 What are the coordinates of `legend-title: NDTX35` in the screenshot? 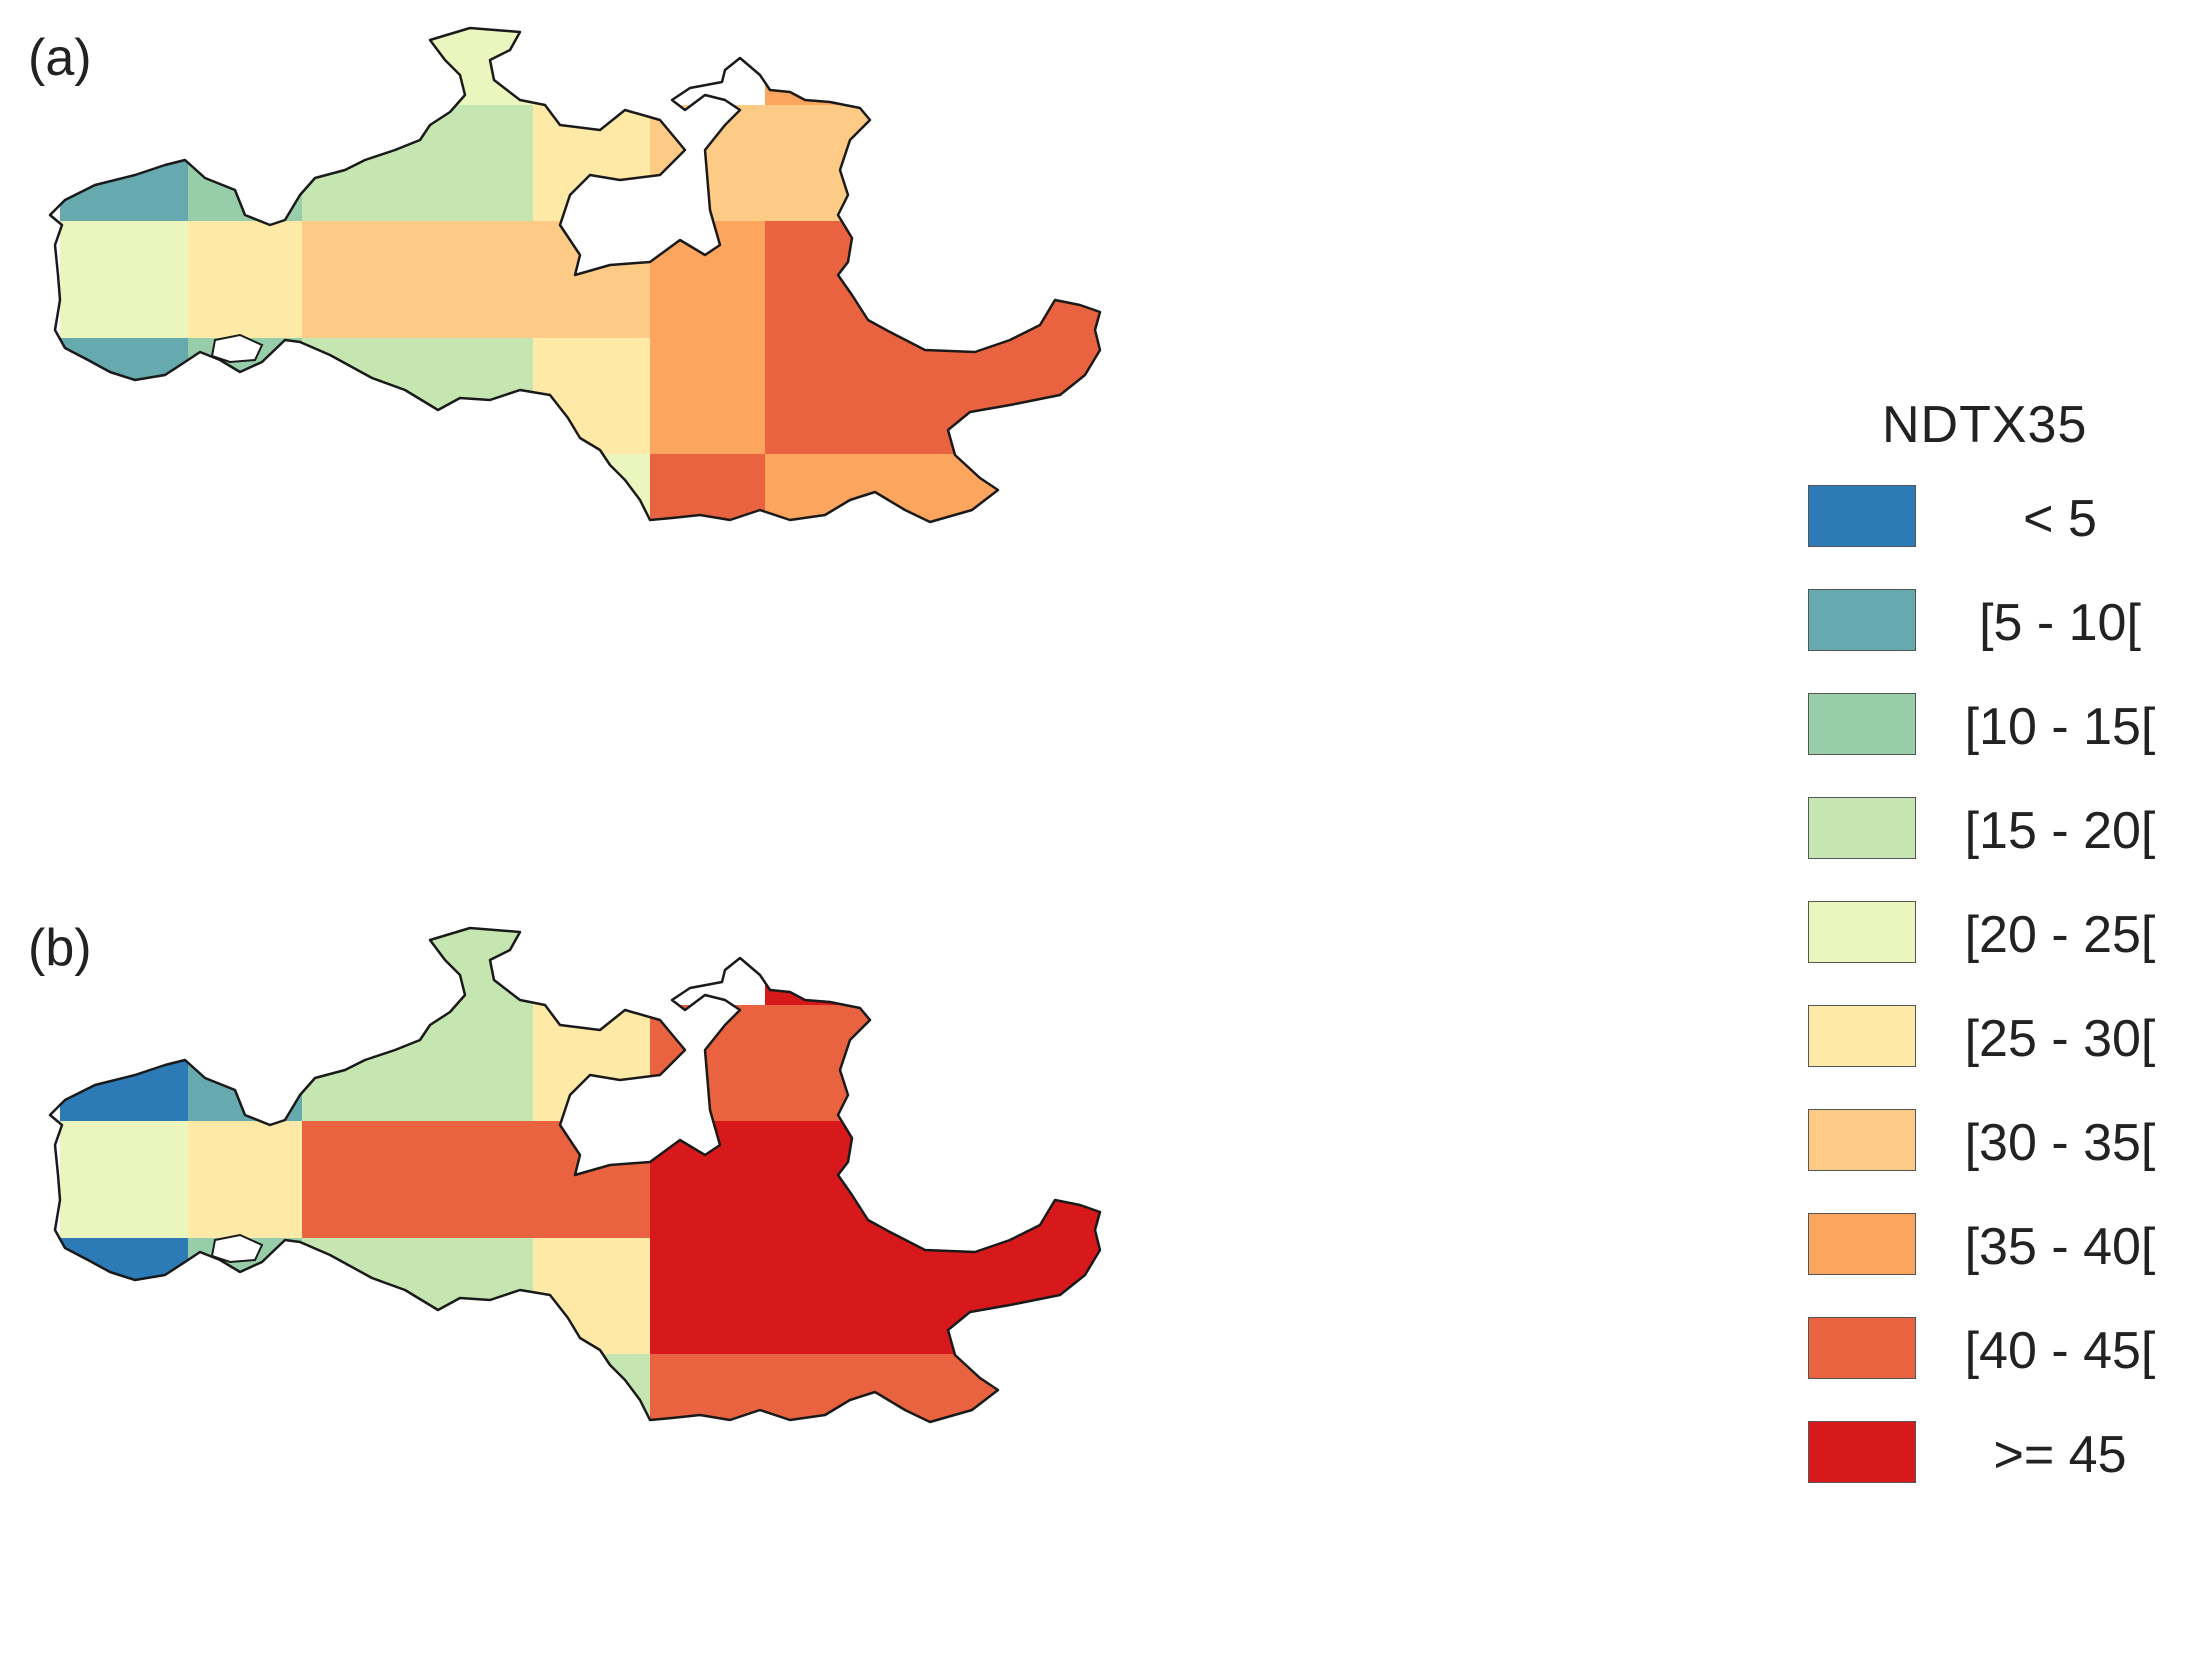 It's located at (1985, 425).